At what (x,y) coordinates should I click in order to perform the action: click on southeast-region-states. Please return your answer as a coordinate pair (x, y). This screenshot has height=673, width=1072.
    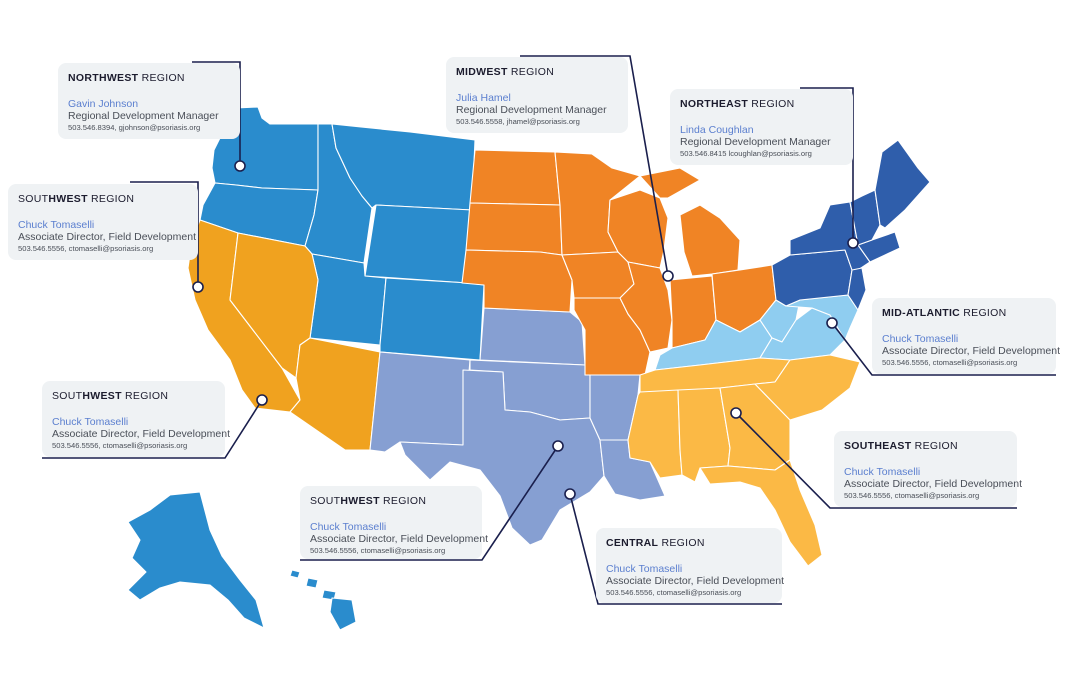
    Looking at the image, I should click on (744, 460).